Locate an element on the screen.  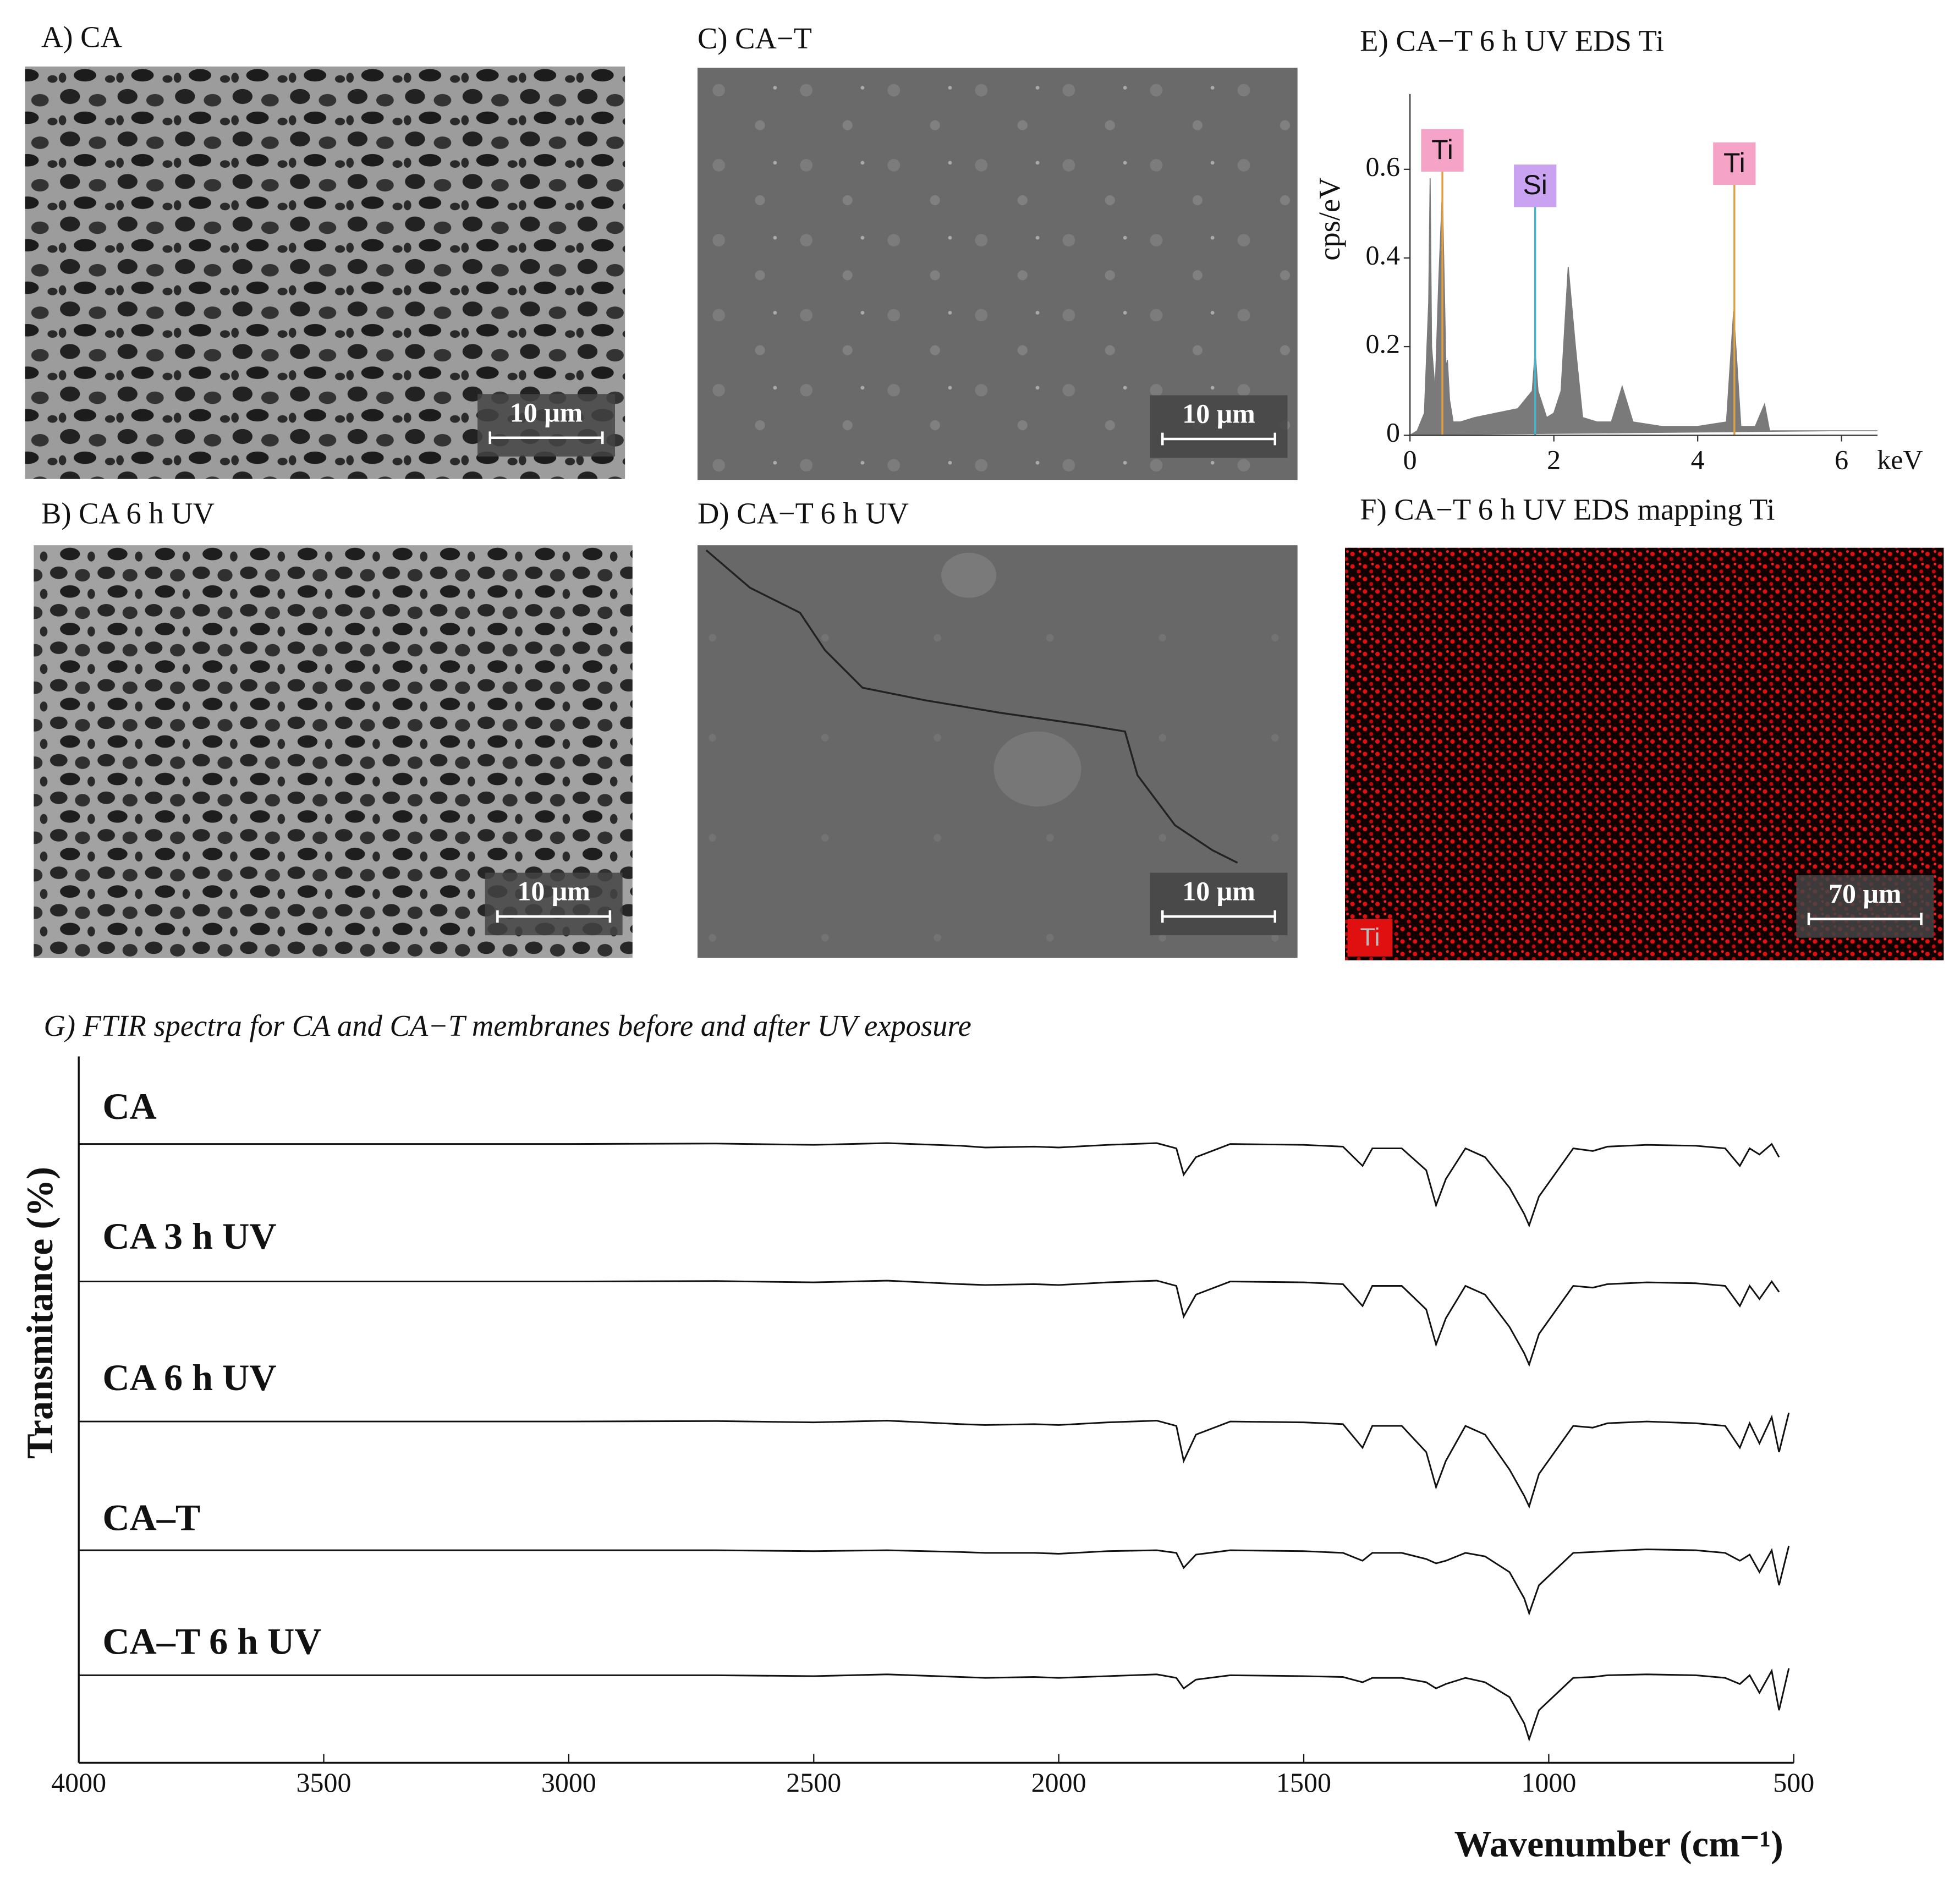
y-tick-label: 0.2 is located at coordinates (1383, 343).